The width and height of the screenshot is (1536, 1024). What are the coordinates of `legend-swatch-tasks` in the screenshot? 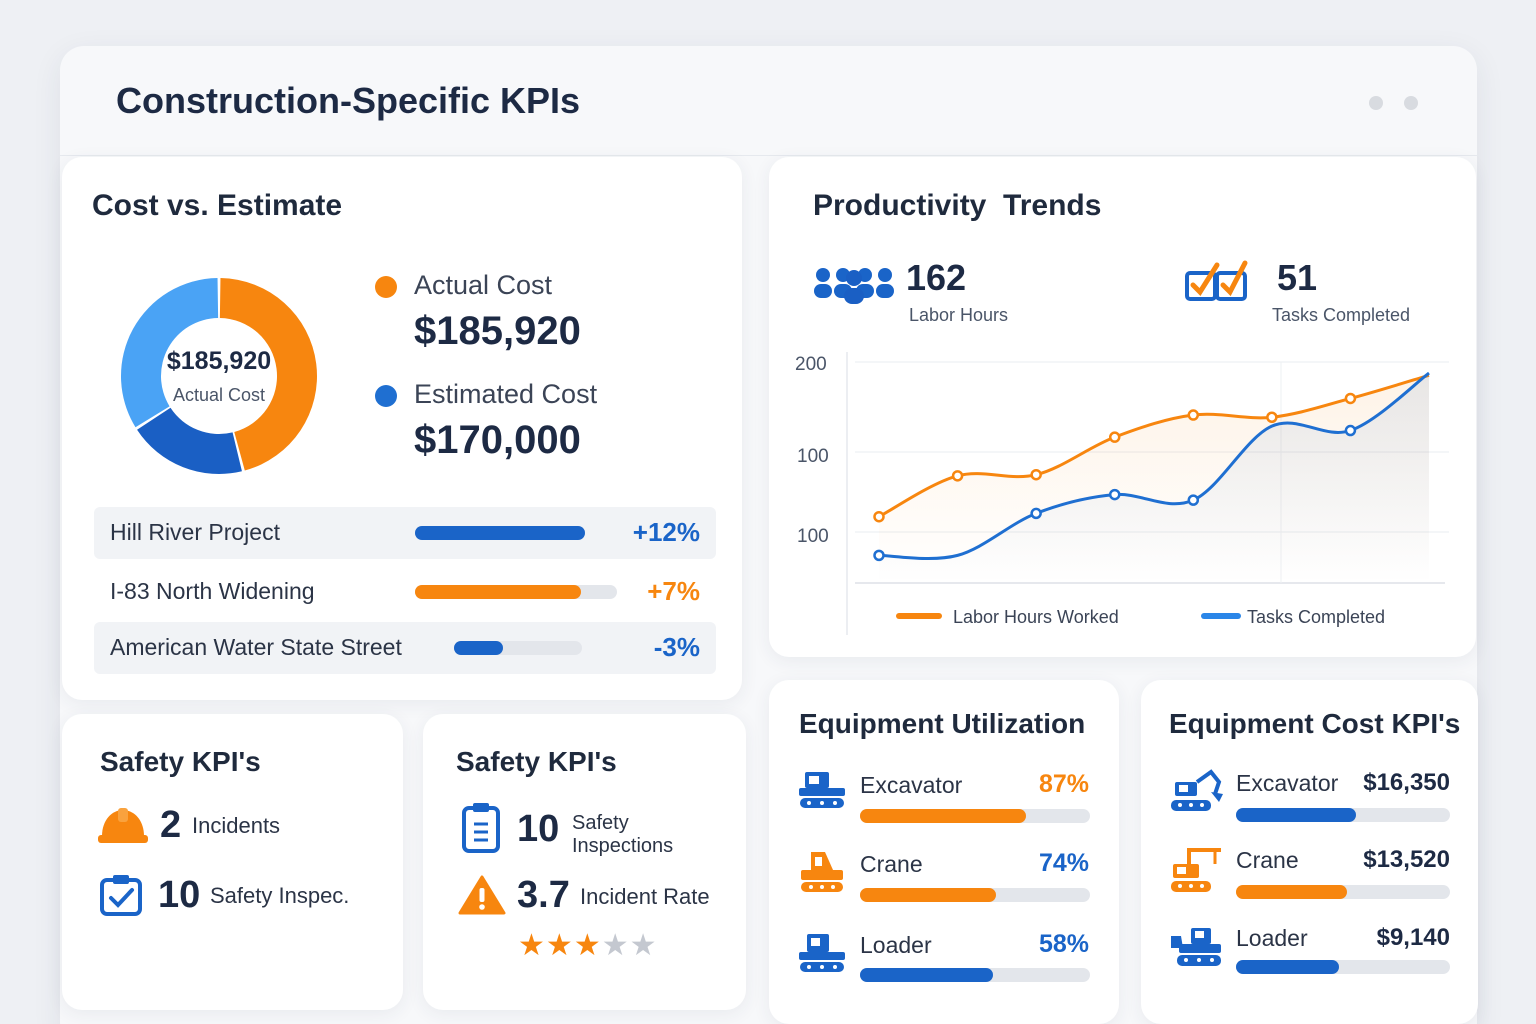 It's located at (1221, 616).